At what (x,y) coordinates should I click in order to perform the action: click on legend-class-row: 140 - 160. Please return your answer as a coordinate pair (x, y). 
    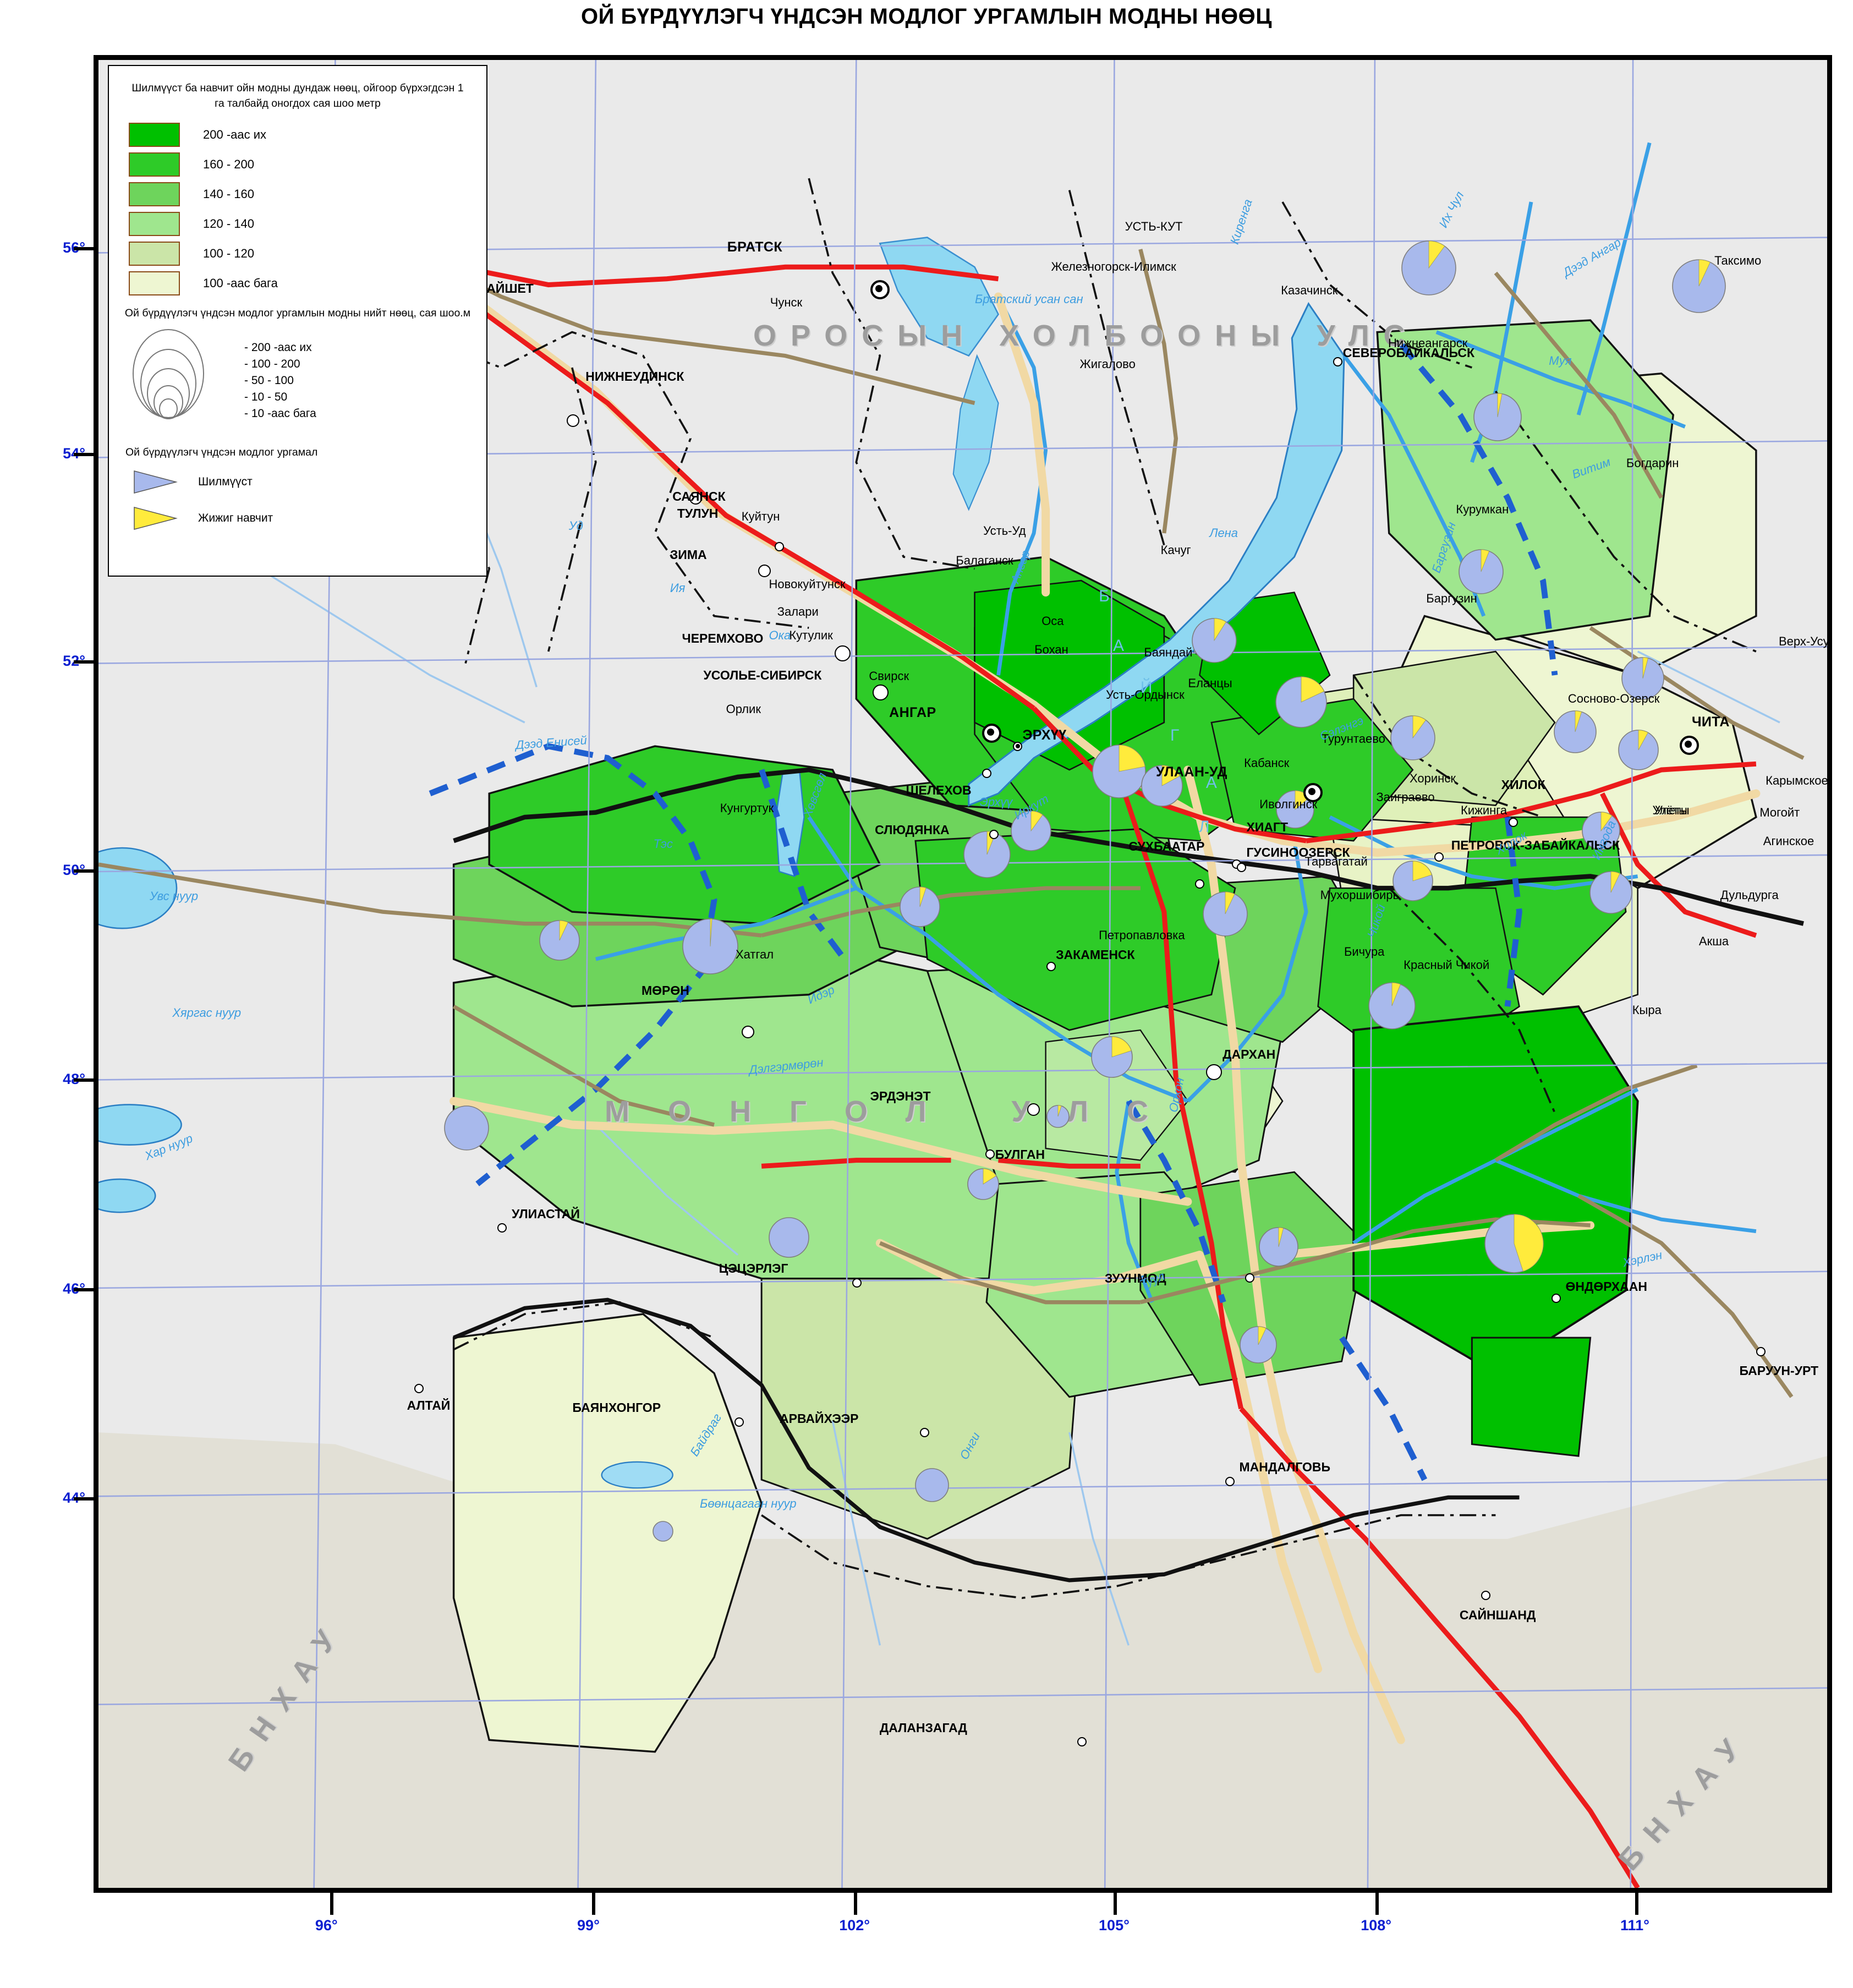
    Looking at the image, I should click on (297, 194).